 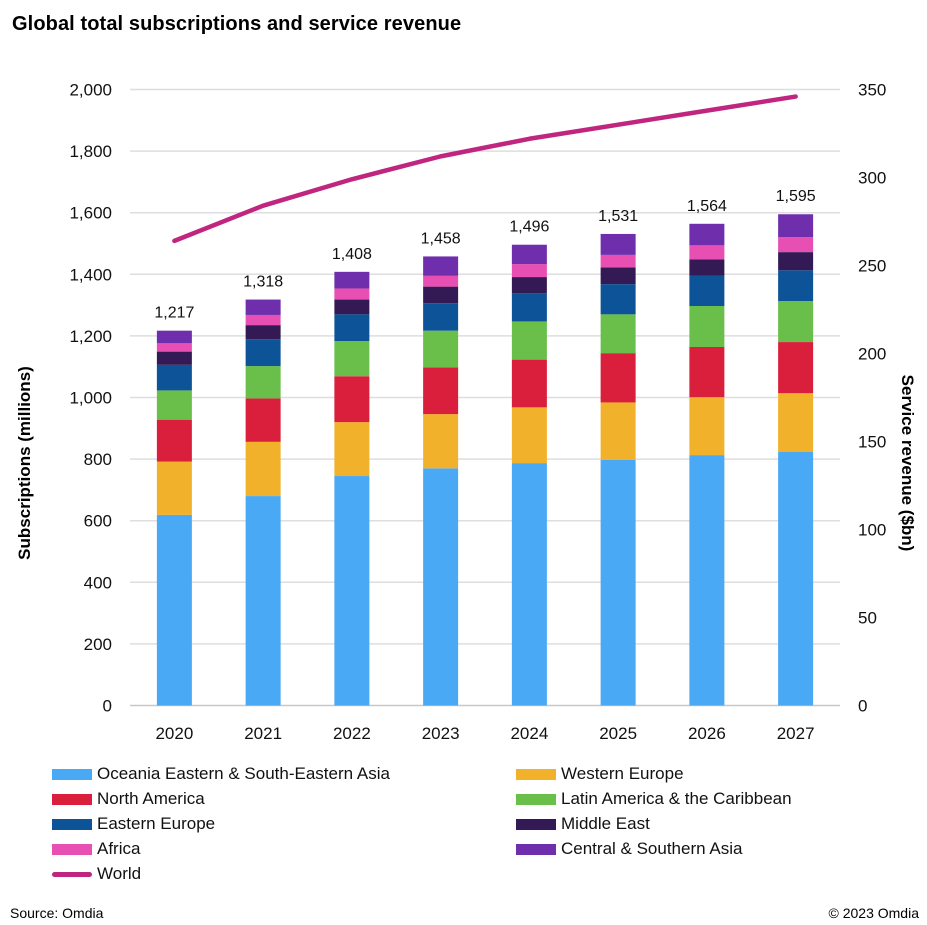 I want to click on bar-stack-2022, so click(x=352, y=488).